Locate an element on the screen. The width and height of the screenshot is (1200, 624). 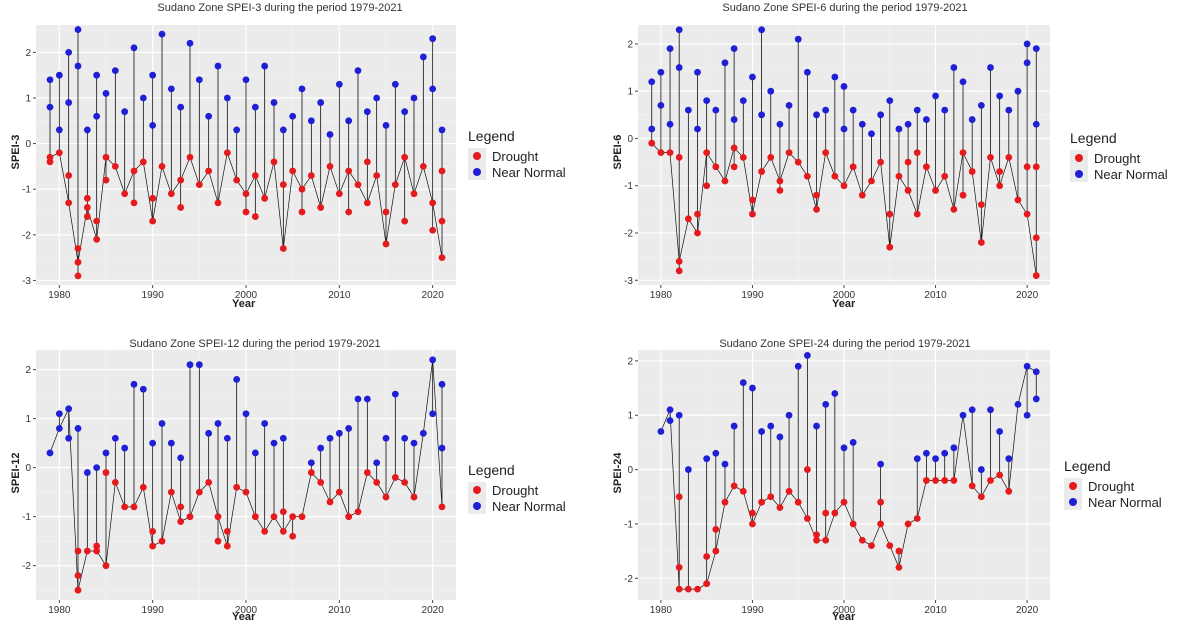
y-tick-label: -2 is located at coordinates (628, 234).